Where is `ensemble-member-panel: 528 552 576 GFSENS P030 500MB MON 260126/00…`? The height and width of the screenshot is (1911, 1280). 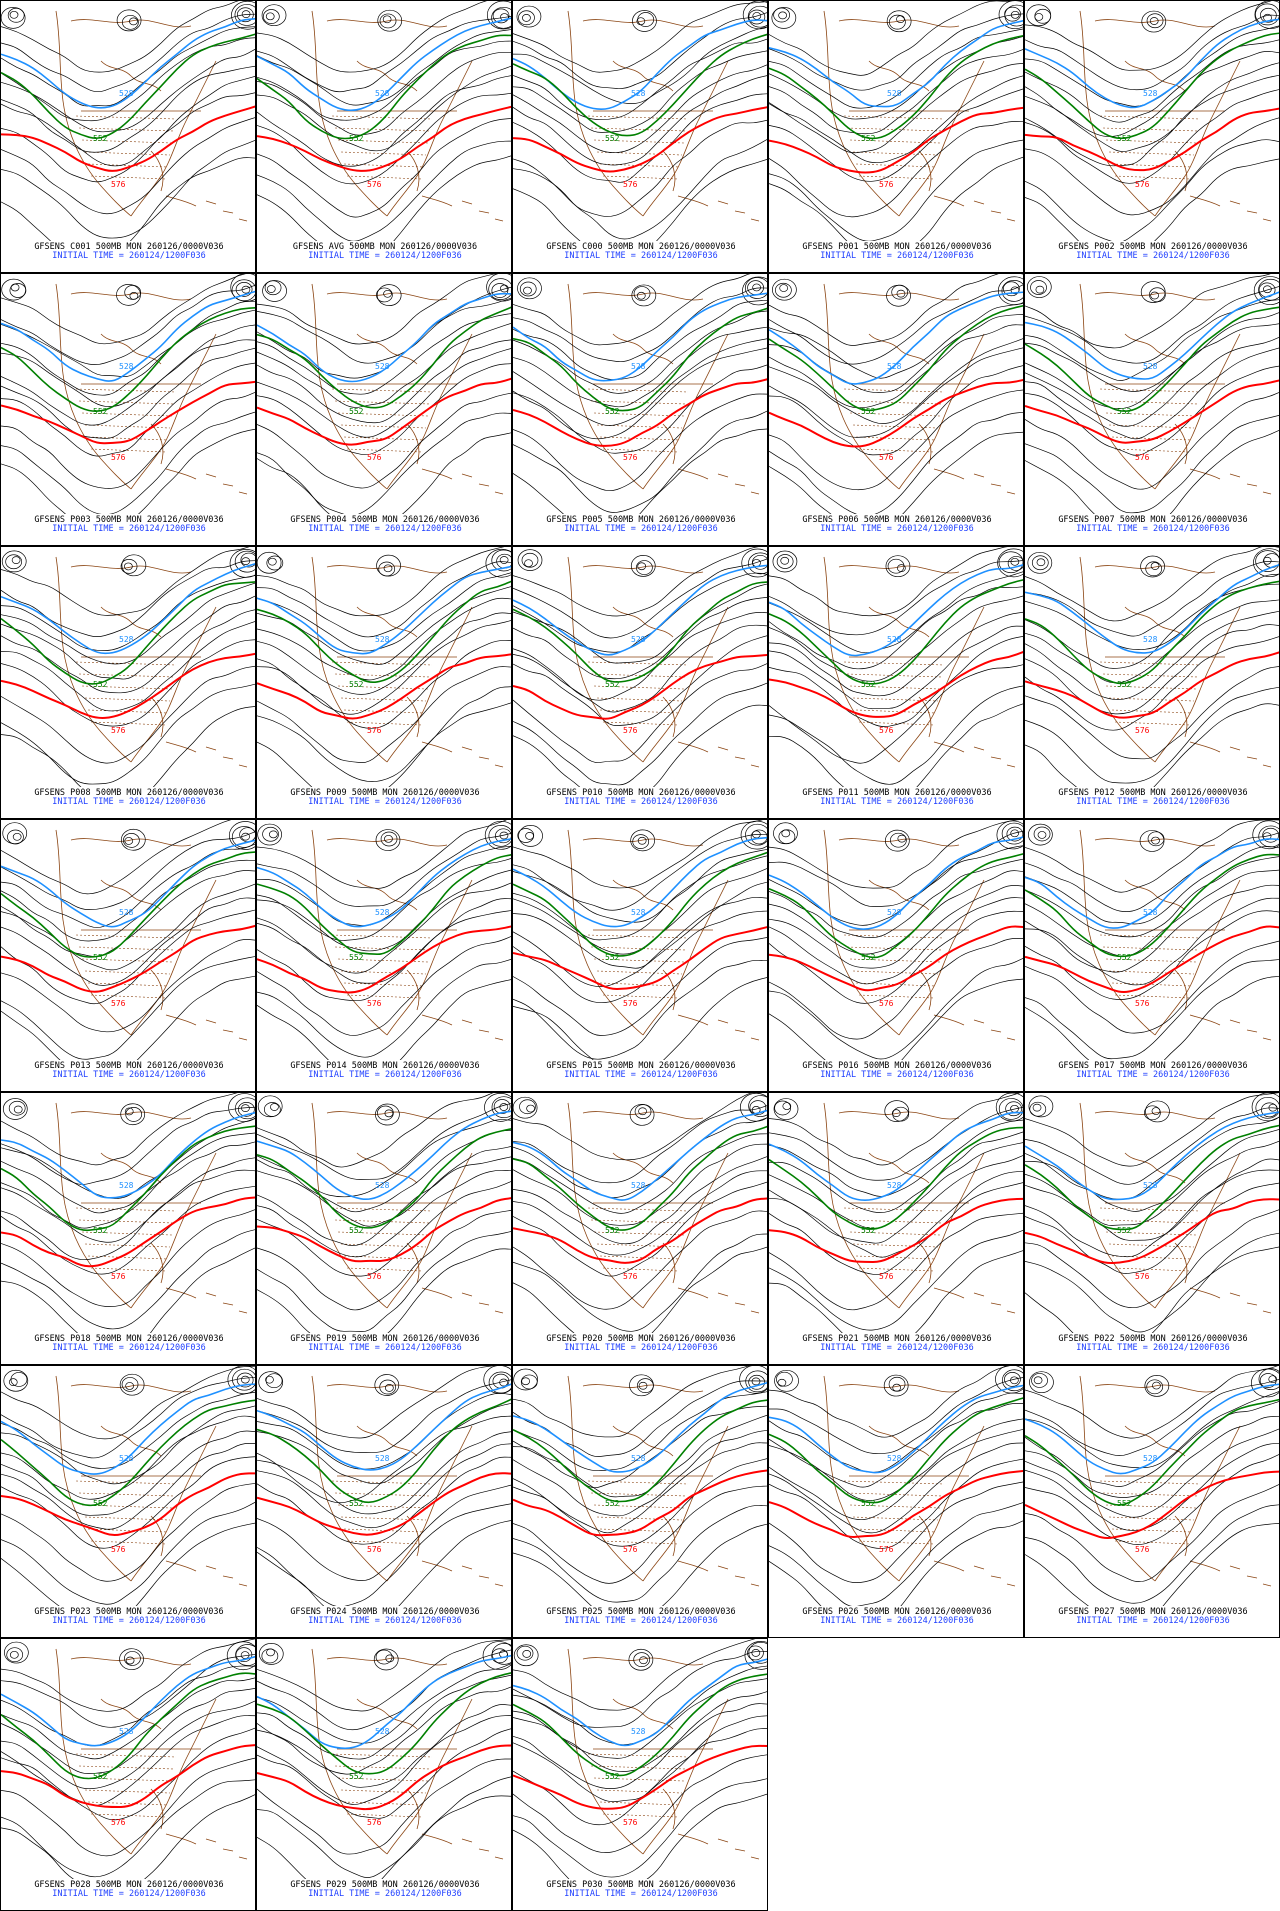 ensemble-member-panel: 528 552 576 GFSENS P030 500MB MON 260126/00… is located at coordinates (640, 1774).